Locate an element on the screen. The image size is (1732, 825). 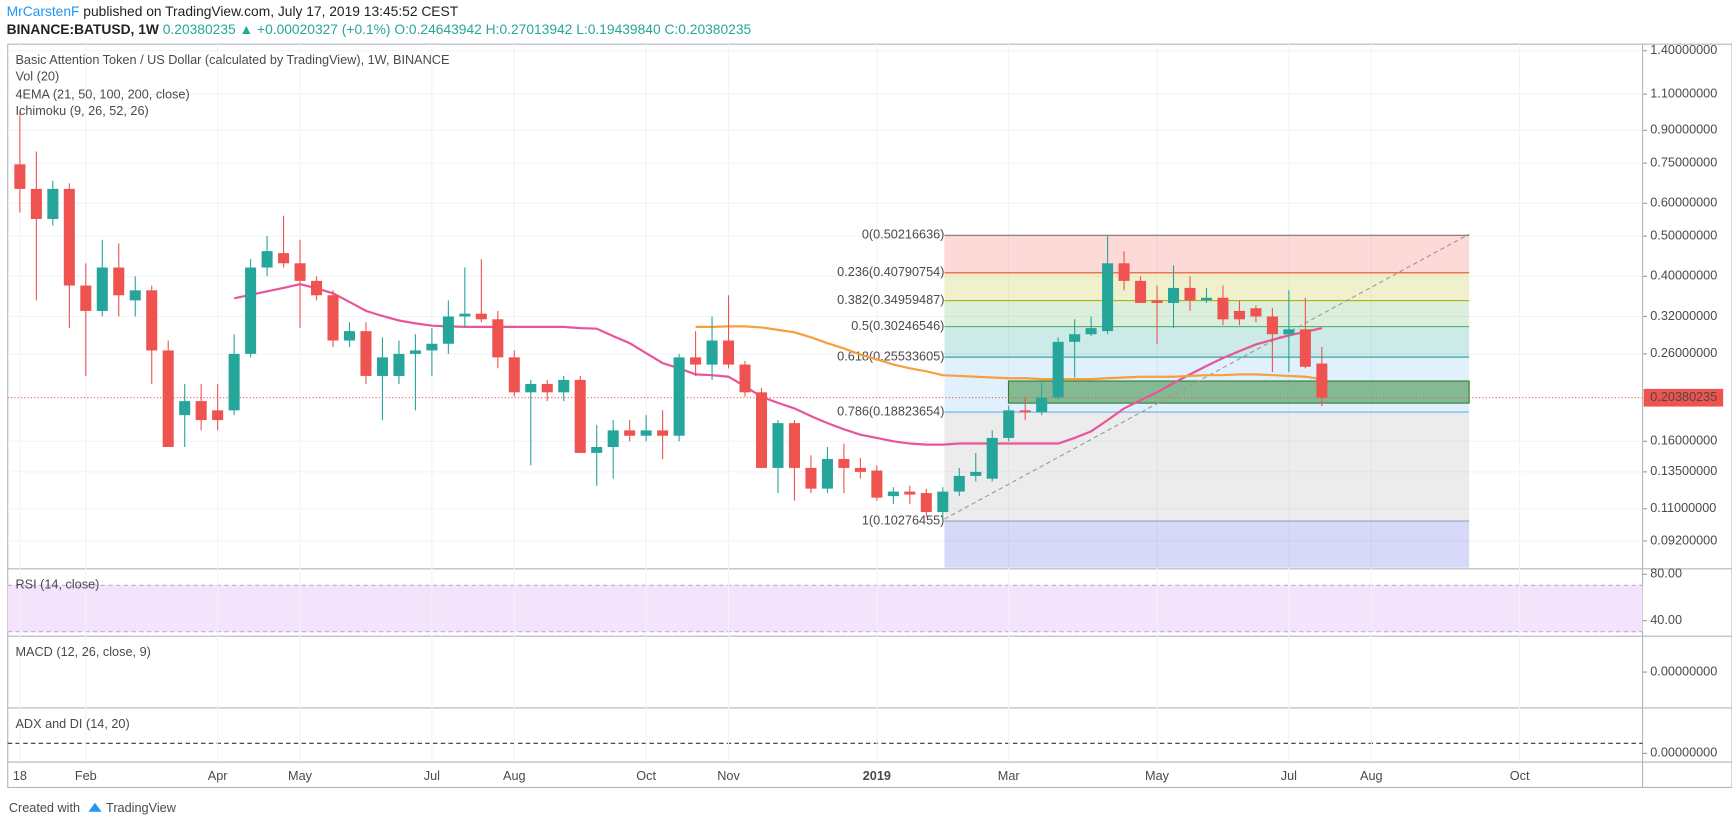
symbol: BINANCE:BATUSD, 1W is located at coordinates (83, 28).